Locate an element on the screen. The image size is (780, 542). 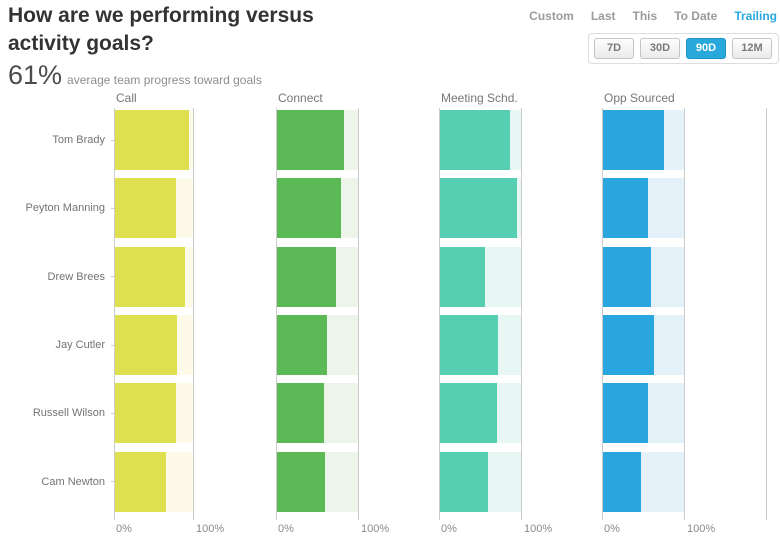
bar-fill-call-russell-wilson is located at coordinates (145, 413).